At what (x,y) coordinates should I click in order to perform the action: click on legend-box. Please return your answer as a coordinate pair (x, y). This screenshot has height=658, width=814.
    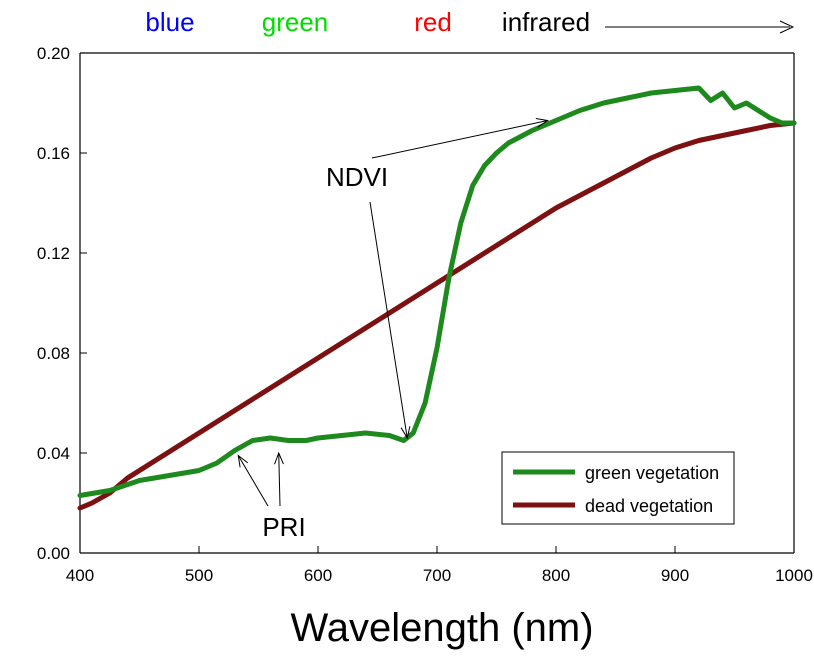
    Looking at the image, I should click on (618, 488).